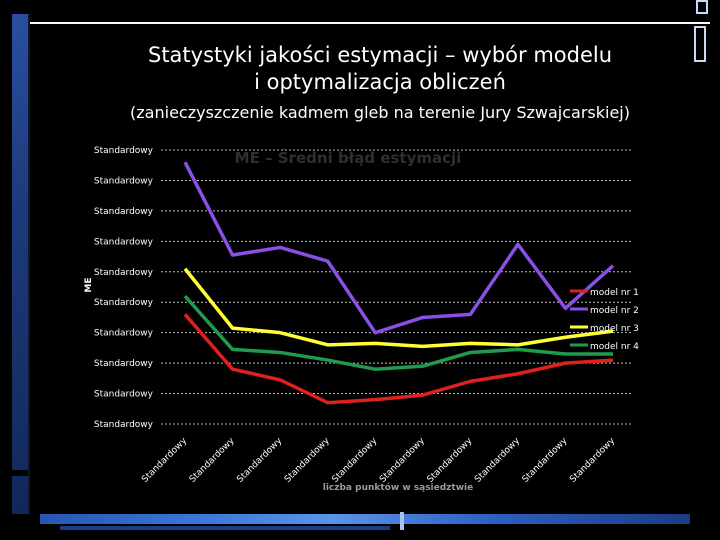  Describe the element at coordinates (20, 473) in the screenshot. I see `left-decor-gap` at that location.